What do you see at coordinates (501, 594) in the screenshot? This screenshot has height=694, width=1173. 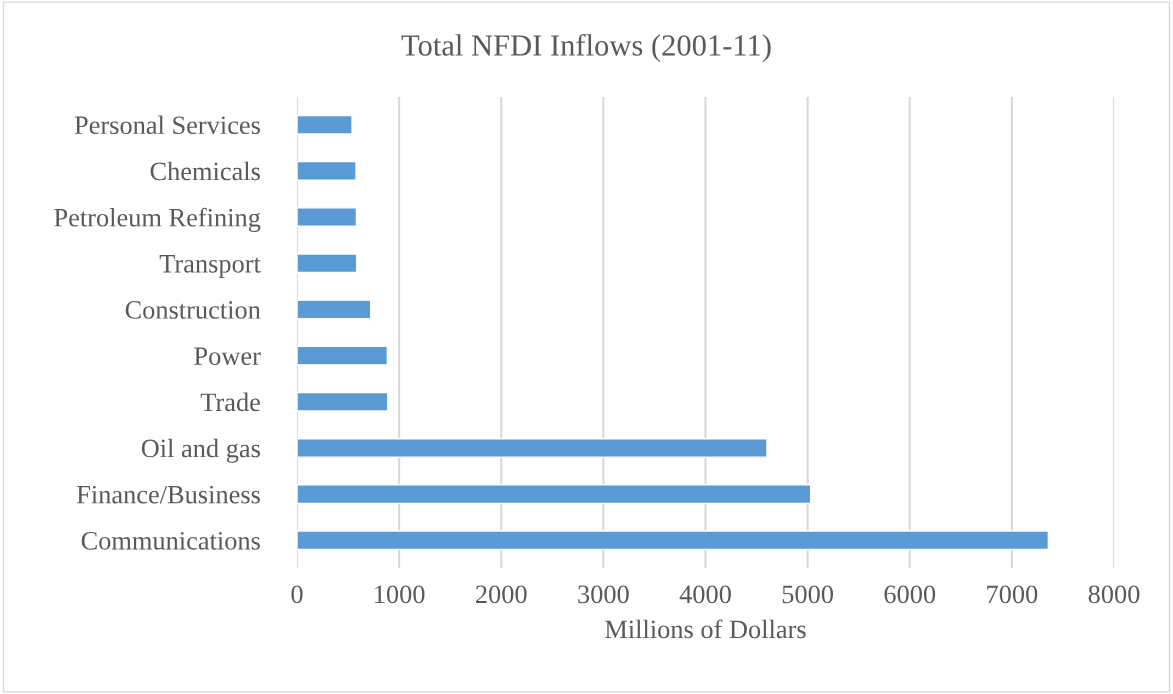 I see `x-tick-label: 2000` at bounding box center [501, 594].